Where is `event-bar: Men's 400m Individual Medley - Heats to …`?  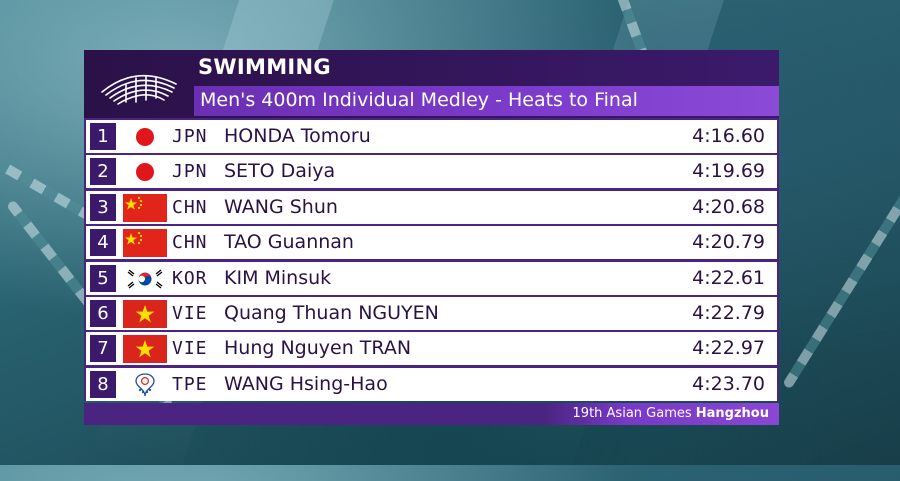 event-bar: Men's 400m Individual Medley - Heats to … is located at coordinates (486, 101).